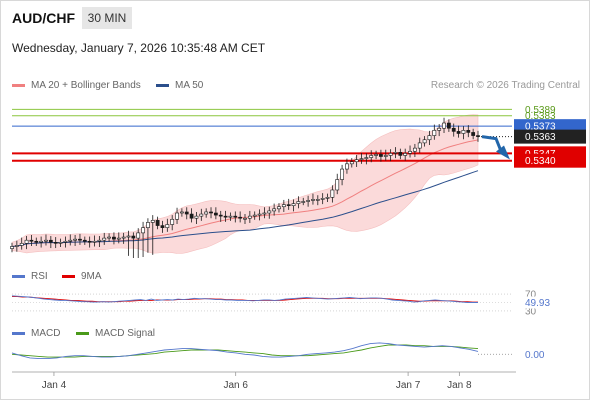 The width and height of the screenshot is (590, 400). I want to click on interval-badge: 30 MIN, so click(107, 18).